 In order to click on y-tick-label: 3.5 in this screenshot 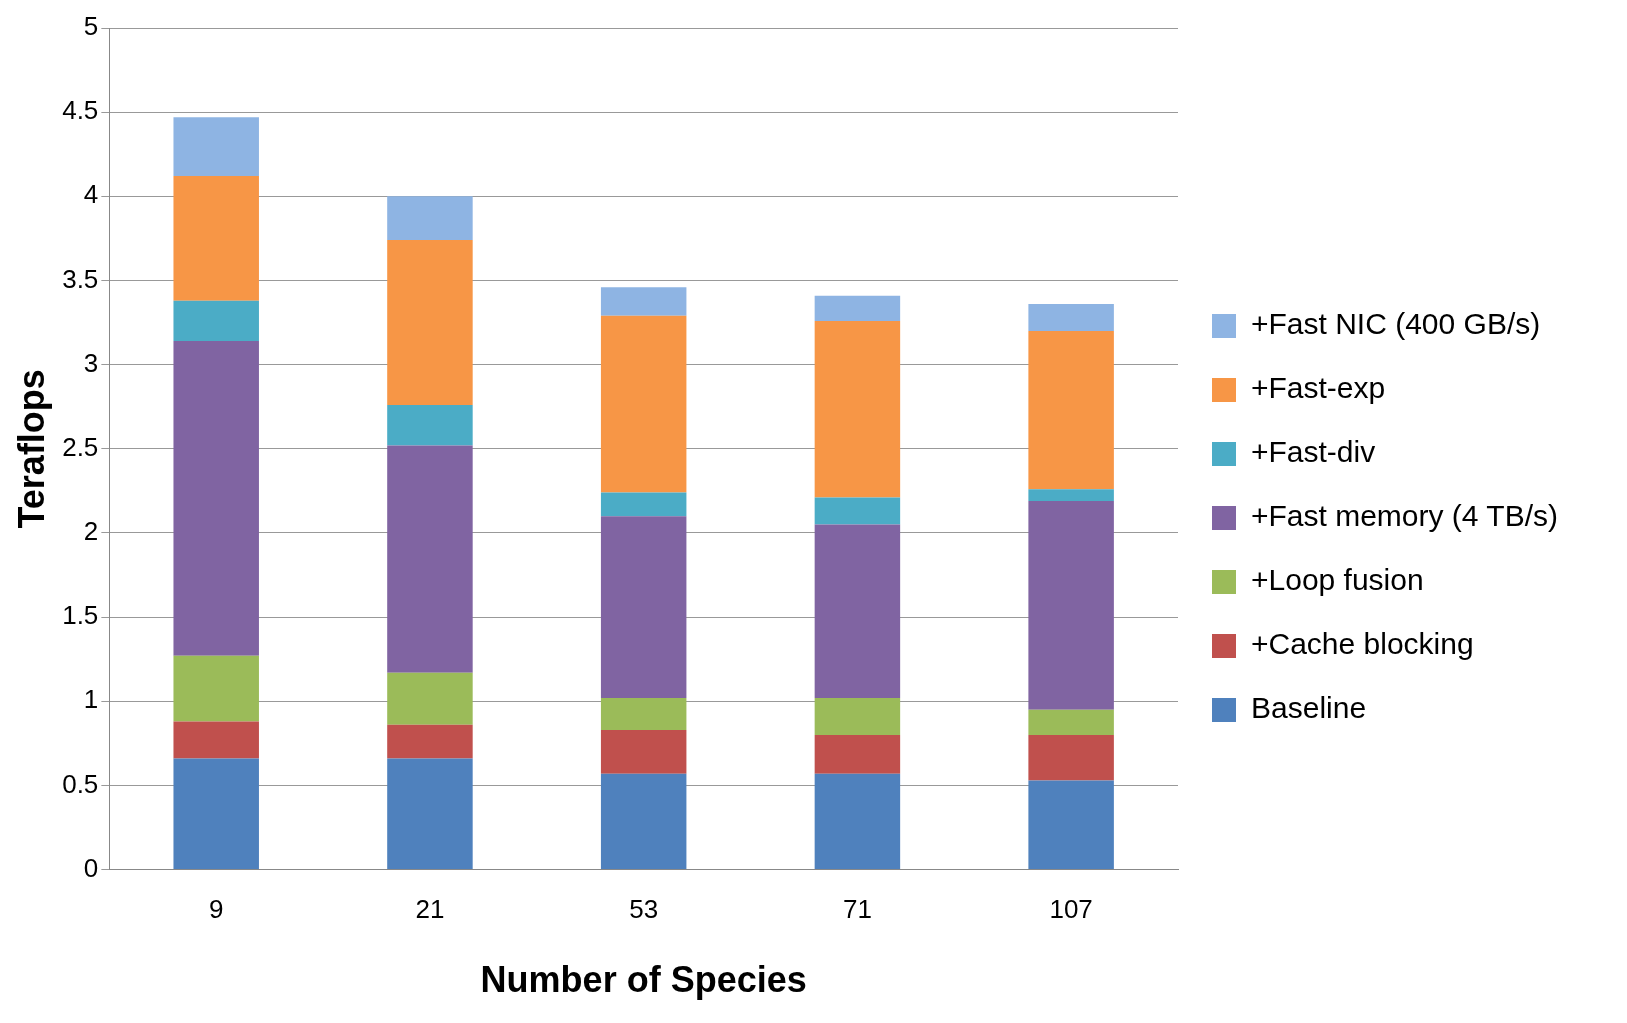, I will do `click(80, 278)`.